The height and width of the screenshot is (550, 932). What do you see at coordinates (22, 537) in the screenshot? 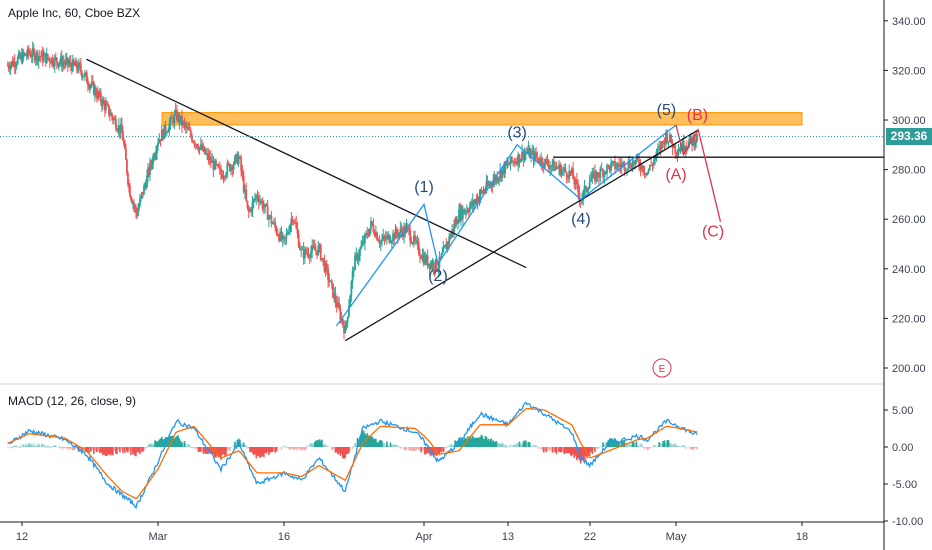
I see `time-tick-label: 12` at bounding box center [22, 537].